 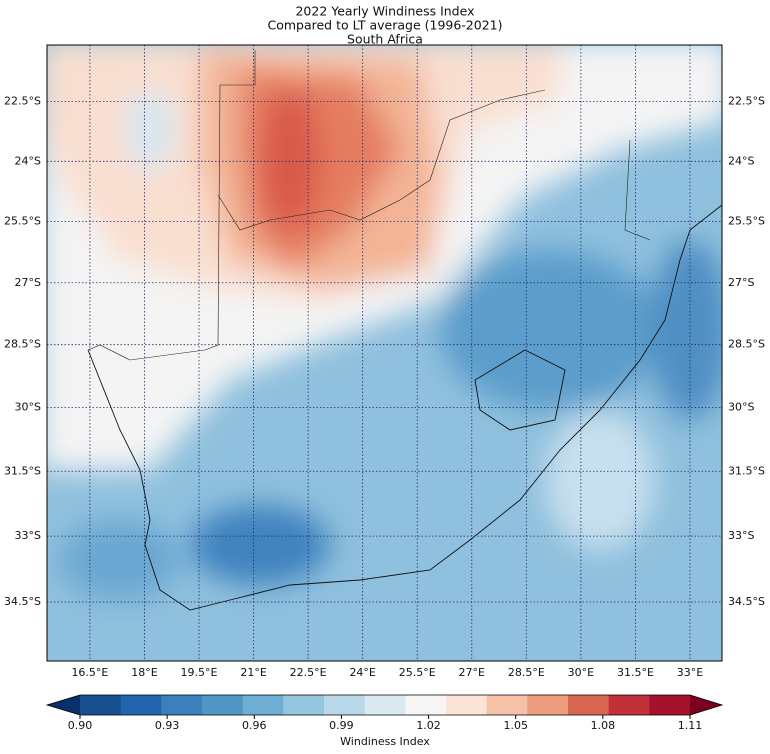 I want to click on colorbar-tick-label: 1.11, so click(x=690, y=725).